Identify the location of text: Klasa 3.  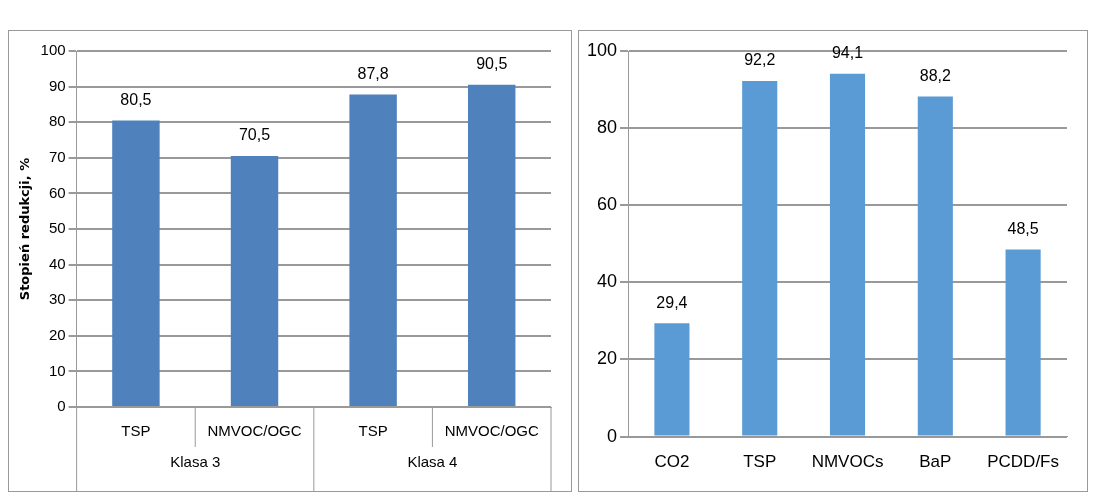
(195, 462).